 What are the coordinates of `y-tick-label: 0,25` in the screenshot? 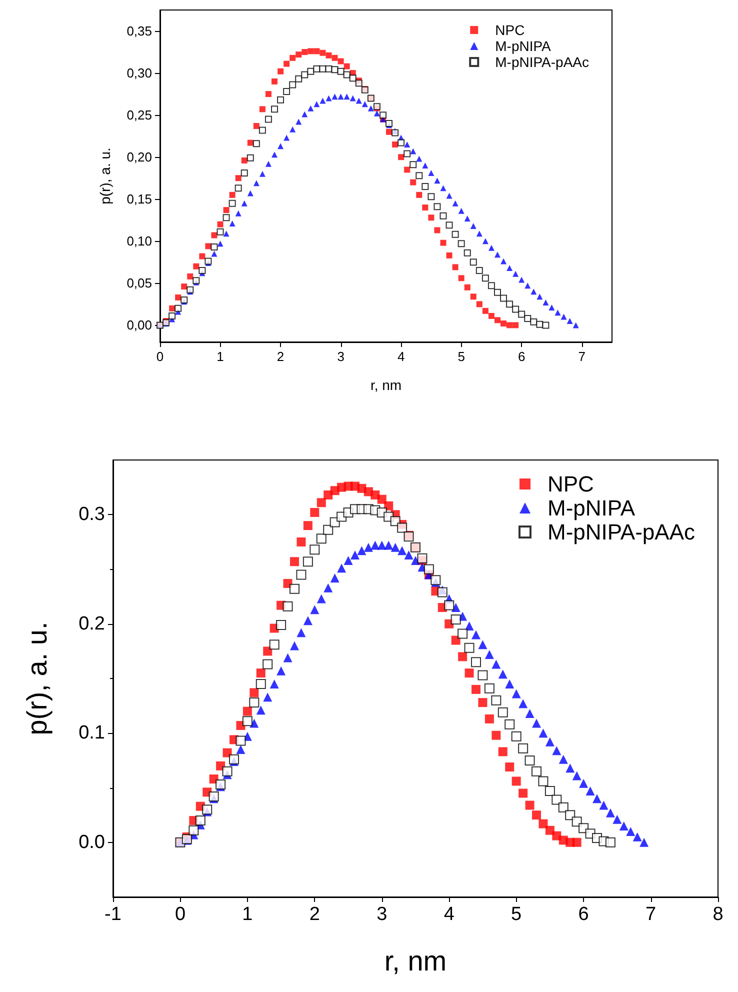 It's located at (139, 115).